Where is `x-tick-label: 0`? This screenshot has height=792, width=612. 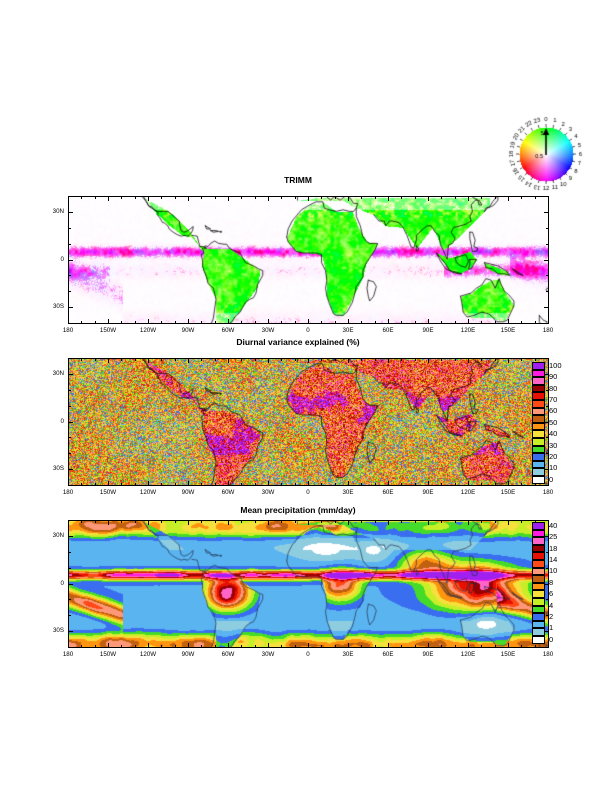 x-tick-label: 0 is located at coordinates (308, 654).